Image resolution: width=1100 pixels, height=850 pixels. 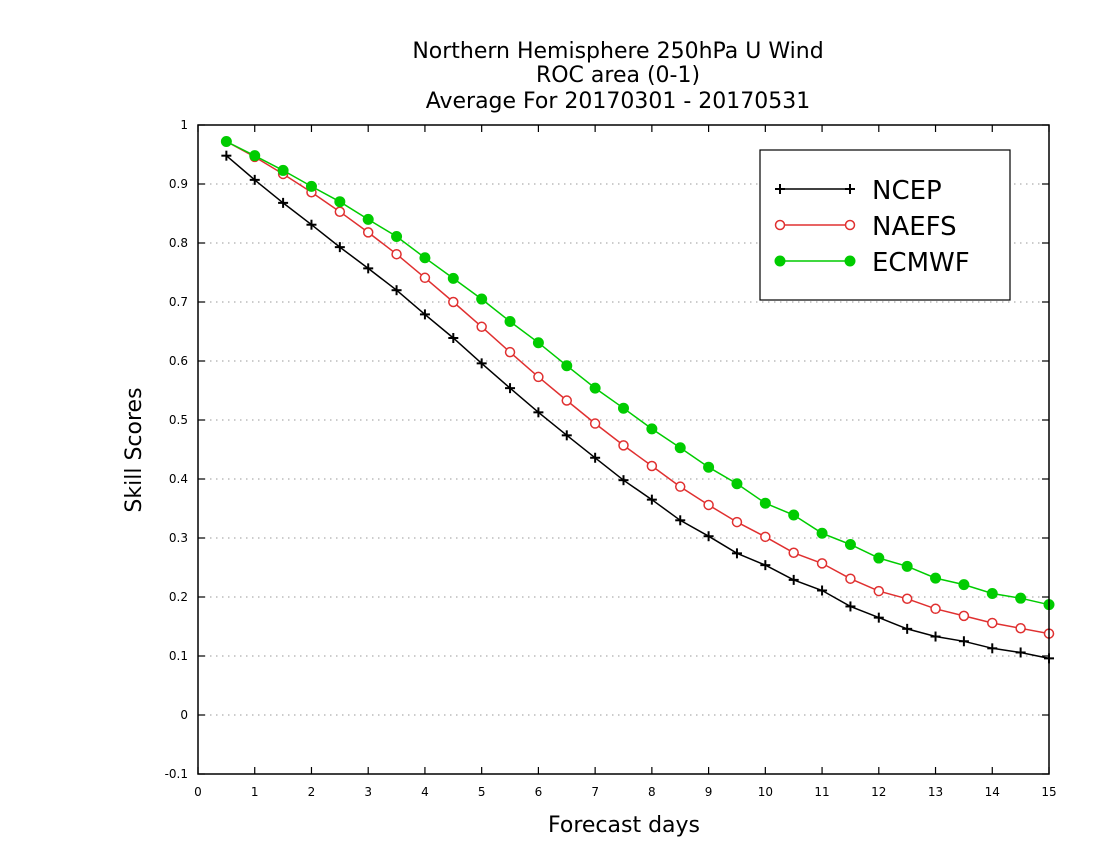 I want to click on x-tick-label: 5, so click(x=482, y=792).